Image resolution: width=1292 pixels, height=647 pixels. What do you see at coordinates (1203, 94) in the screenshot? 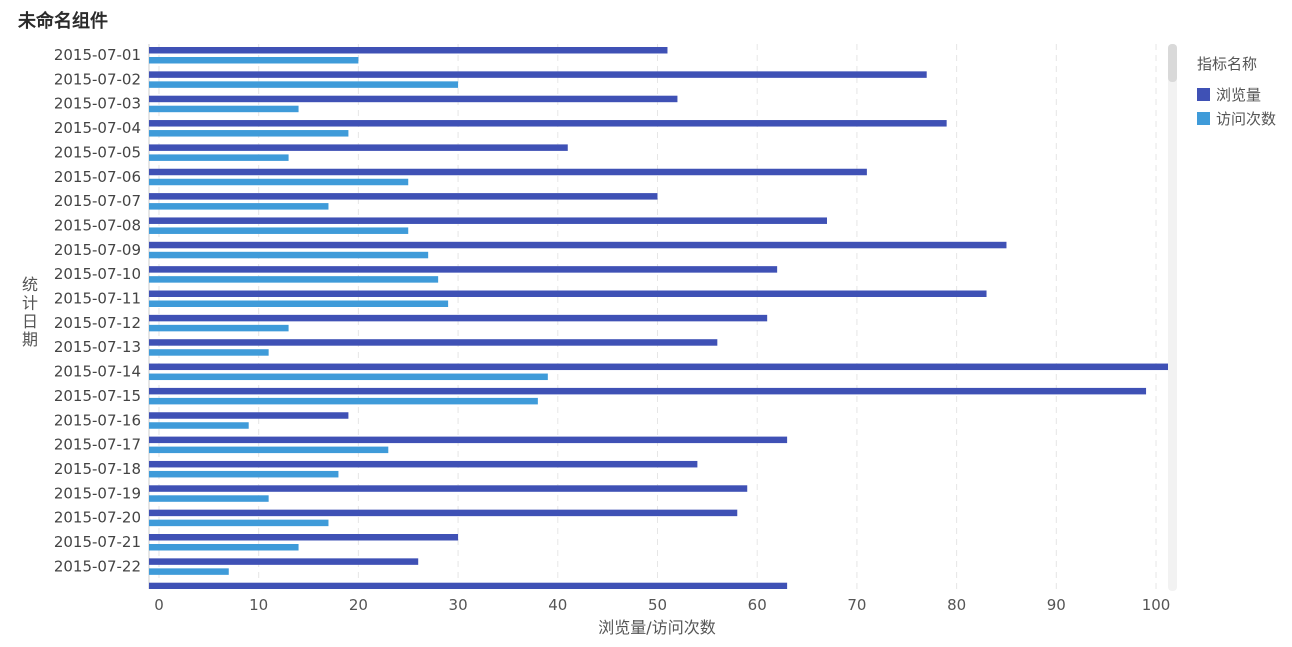
I see `legend-swatch-browse` at bounding box center [1203, 94].